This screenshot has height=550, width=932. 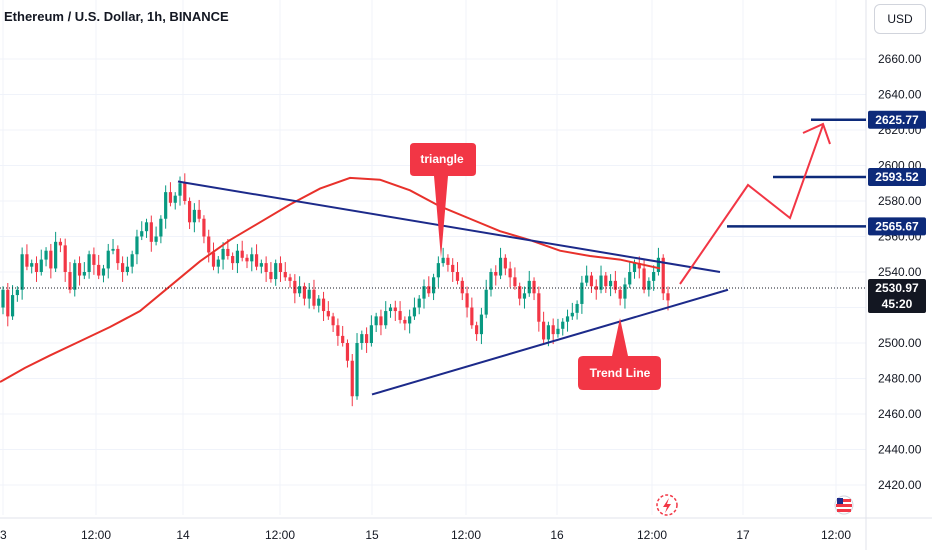 I want to click on projection-path, so click(x=751, y=204).